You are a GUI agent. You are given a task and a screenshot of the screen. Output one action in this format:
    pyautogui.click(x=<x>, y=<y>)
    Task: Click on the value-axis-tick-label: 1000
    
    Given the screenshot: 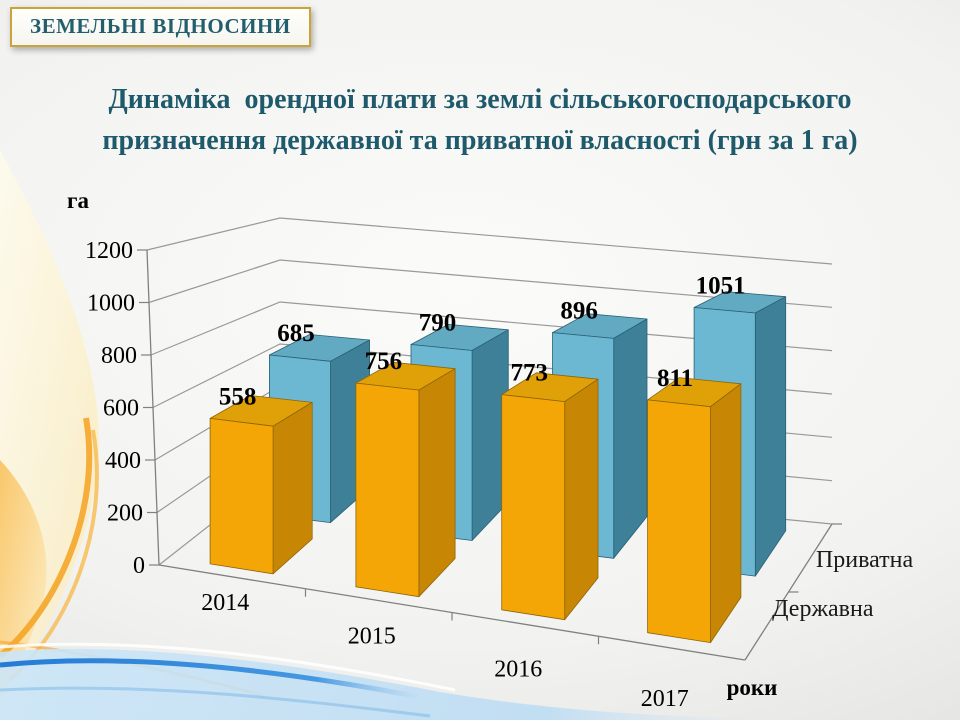 What is the action you would take?
    pyautogui.click(x=111, y=304)
    